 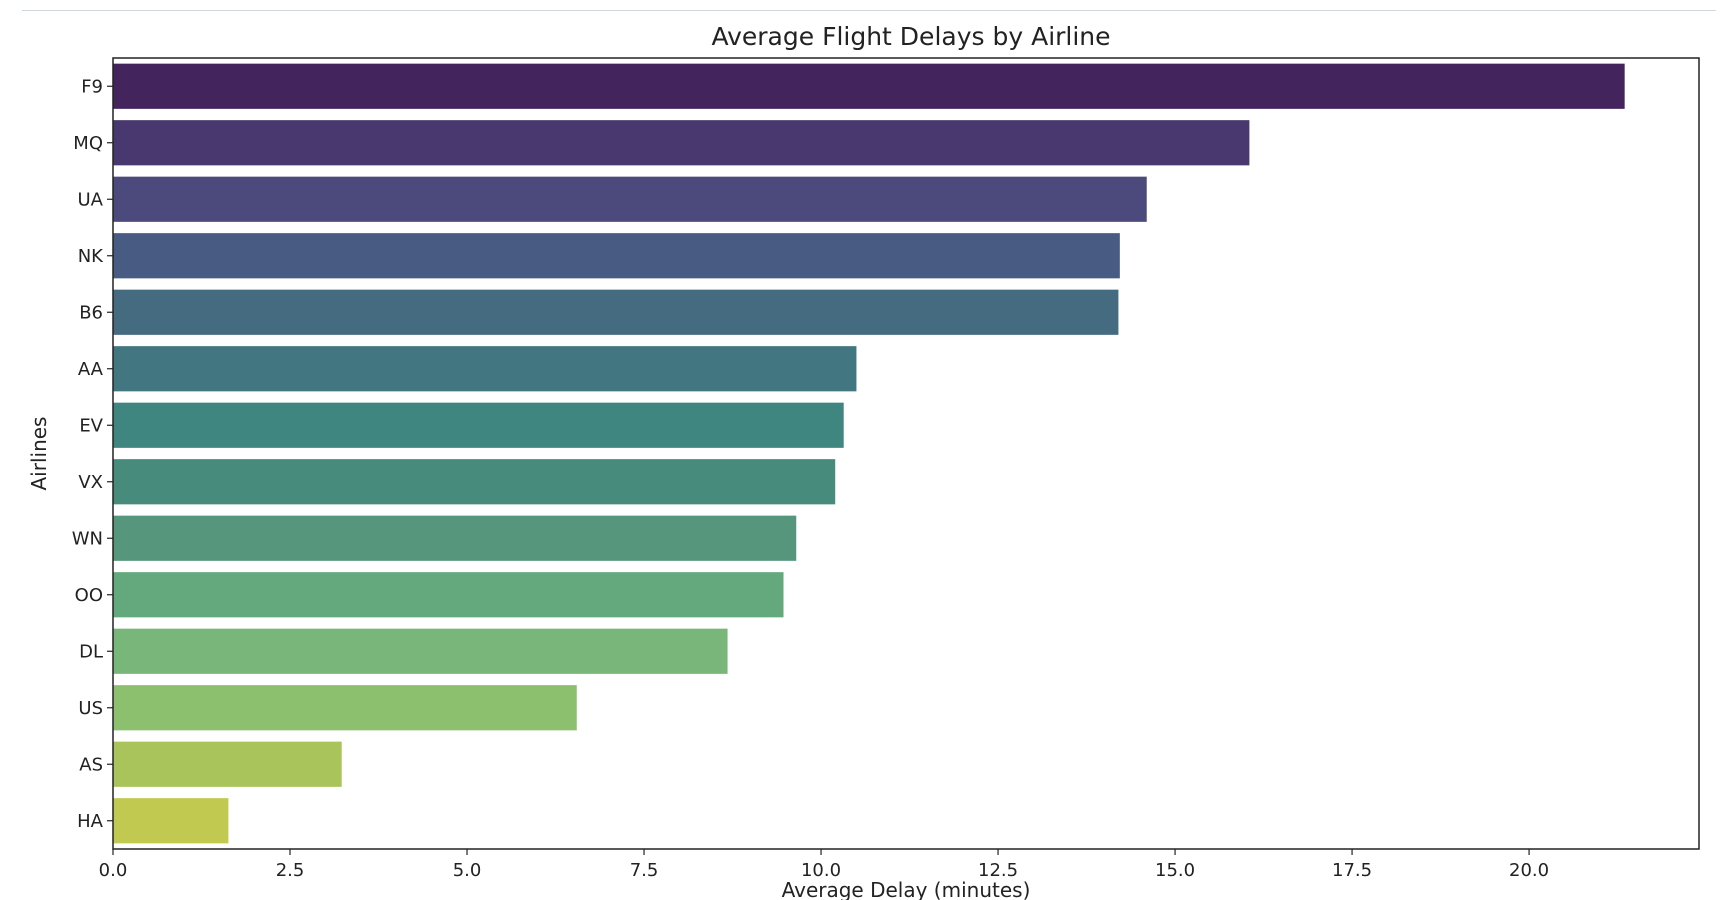 What do you see at coordinates (91, 764) in the screenshot?
I see `y-tick-label: AS` at bounding box center [91, 764].